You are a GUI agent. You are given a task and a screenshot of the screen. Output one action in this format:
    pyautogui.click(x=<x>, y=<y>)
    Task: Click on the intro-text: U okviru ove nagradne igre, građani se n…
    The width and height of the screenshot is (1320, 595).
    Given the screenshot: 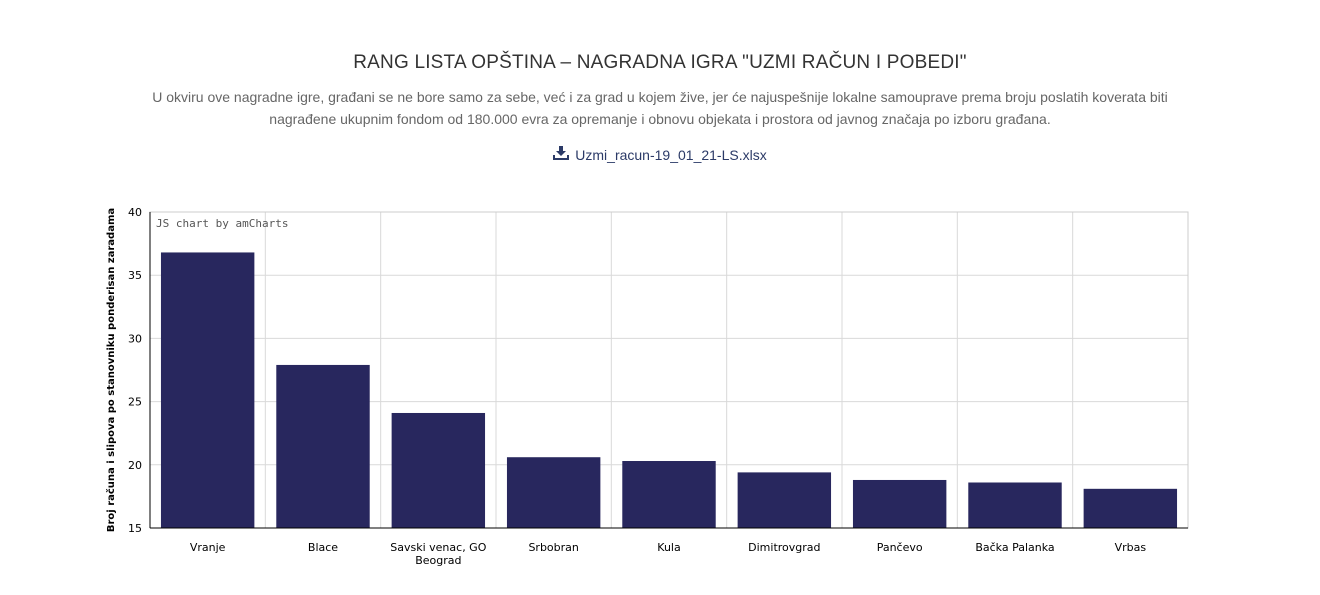 What is the action you would take?
    pyautogui.click(x=660, y=108)
    